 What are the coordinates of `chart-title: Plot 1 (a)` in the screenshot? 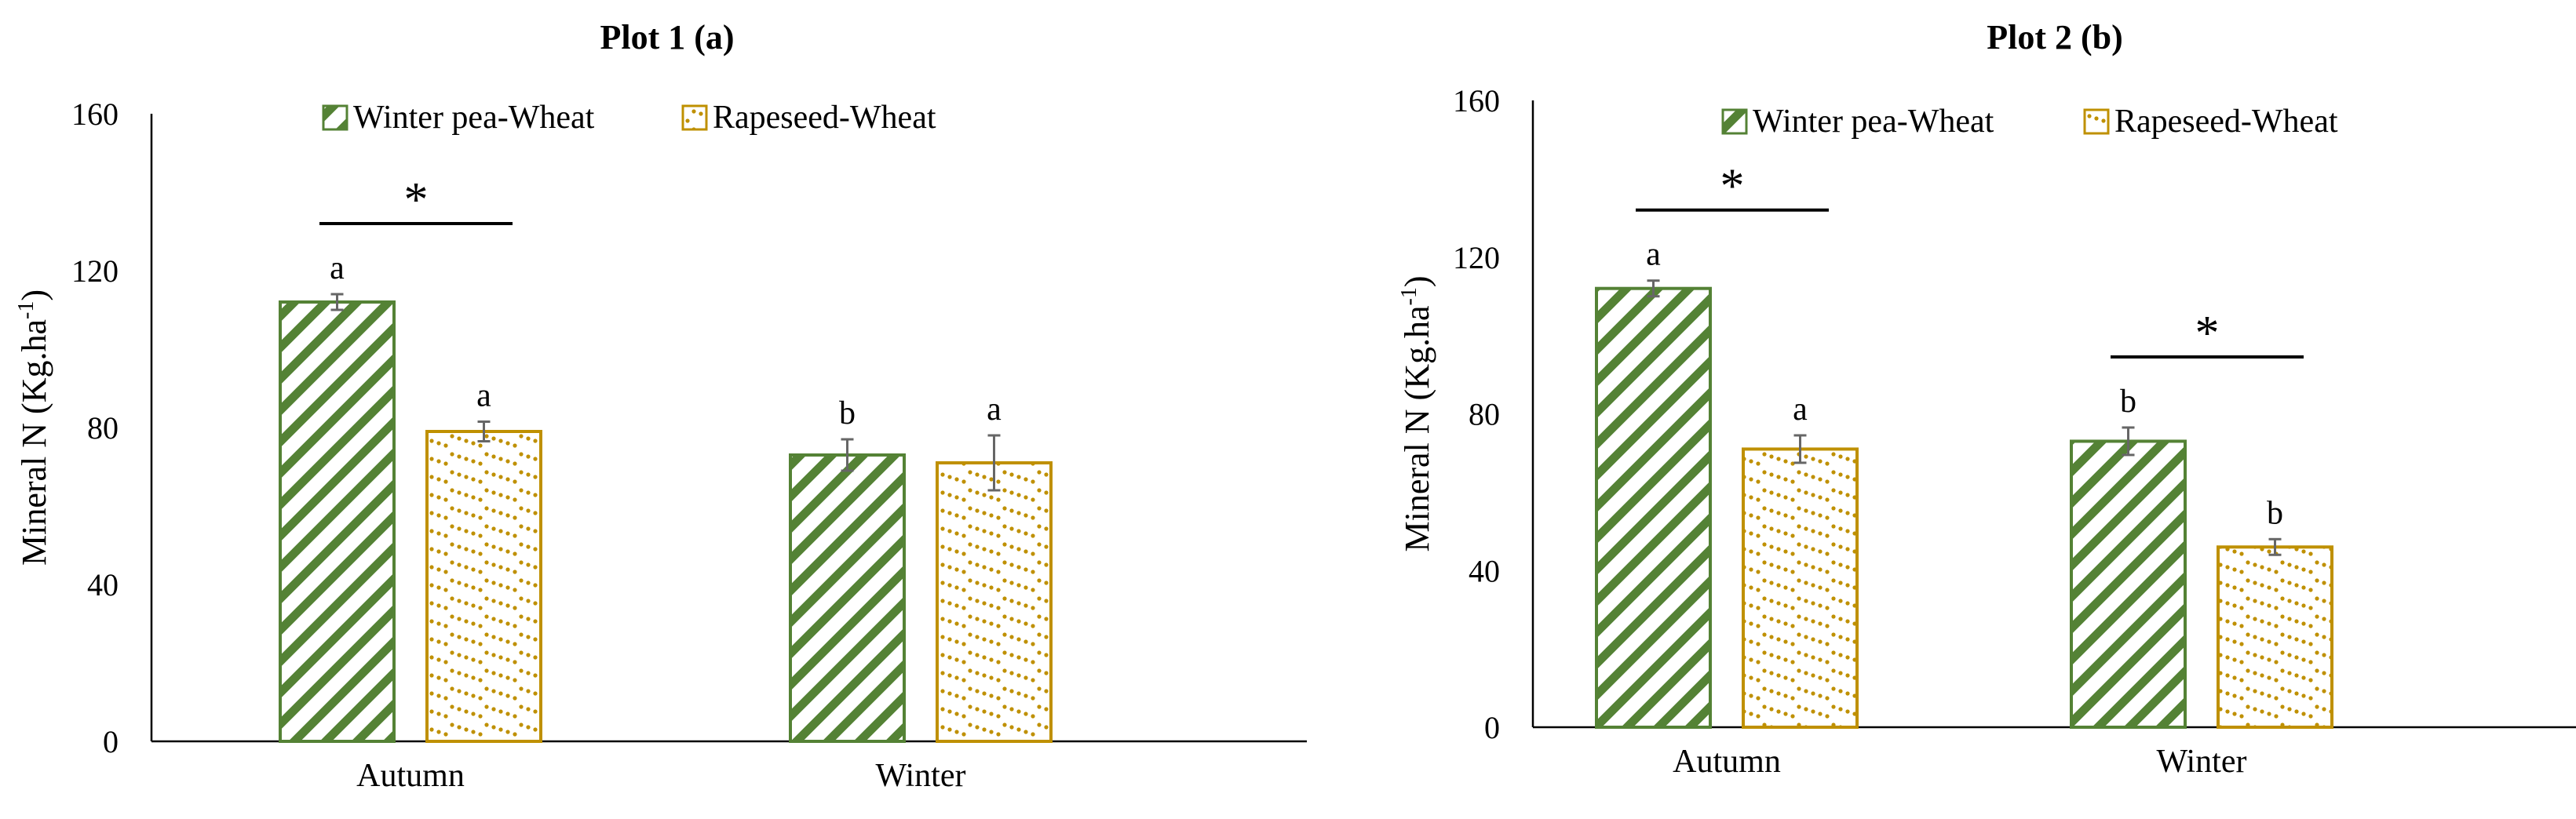 It's located at (667, 37).